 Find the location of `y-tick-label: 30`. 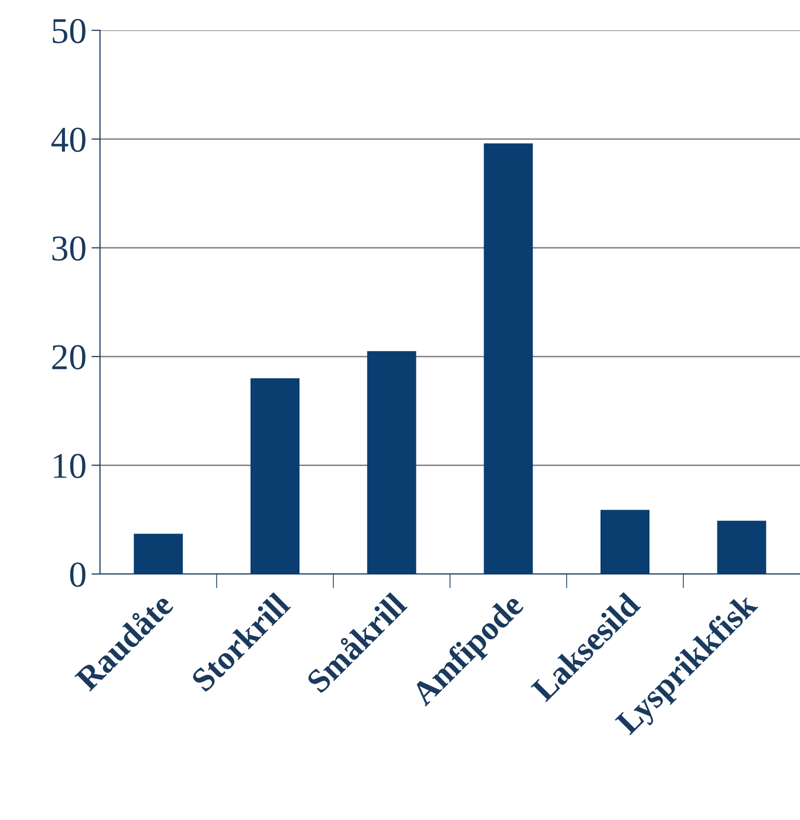

y-tick-label: 30 is located at coordinates (69, 248).